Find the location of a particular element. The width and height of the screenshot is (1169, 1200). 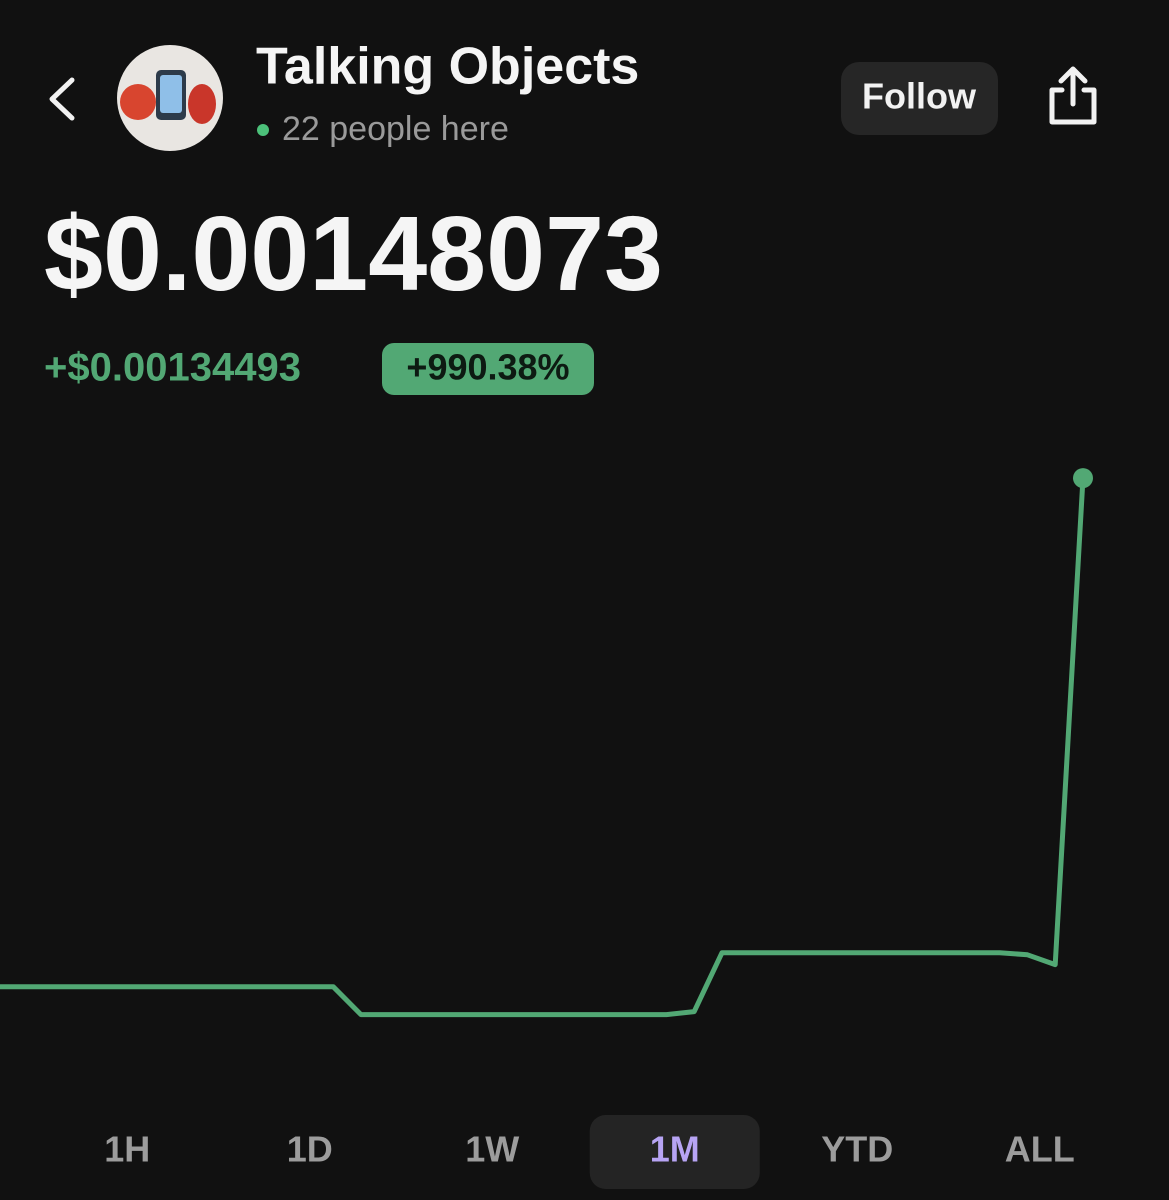

range-tab: ALL is located at coordinates (1040, 1149).